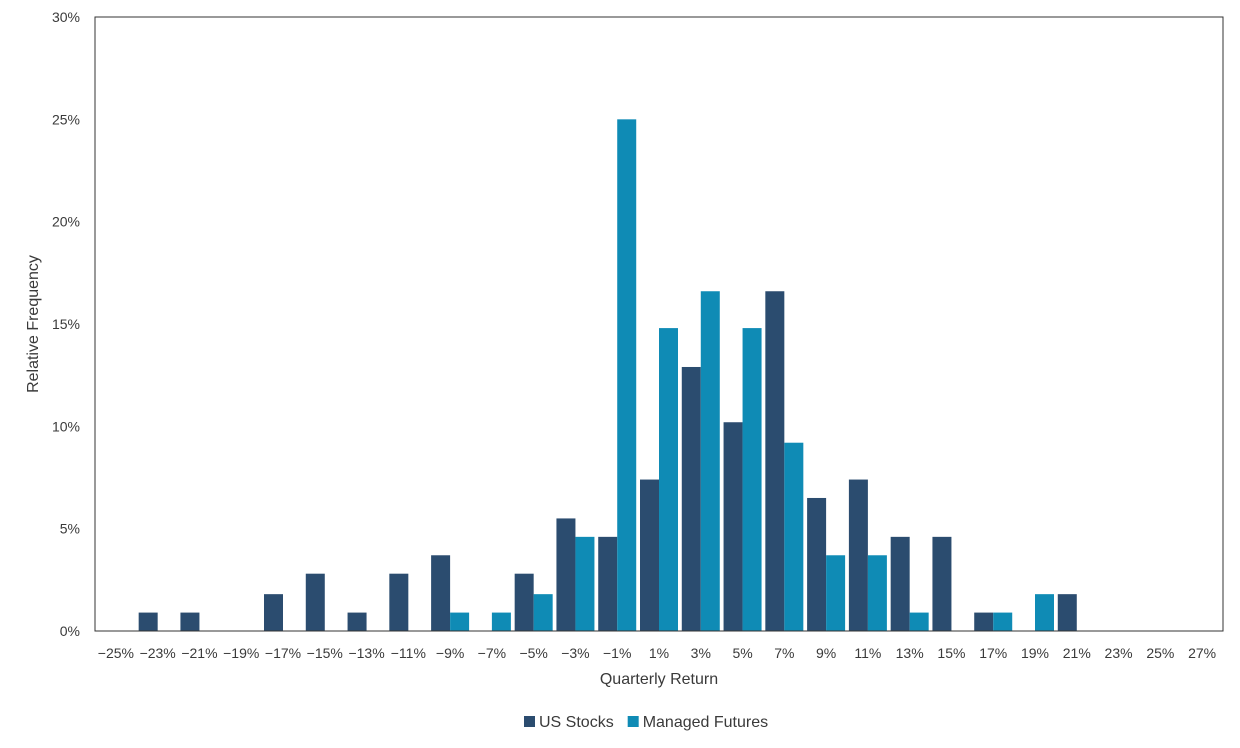  I want to click on legend-label-us-stocks: US Stocks, so click(576, 722).